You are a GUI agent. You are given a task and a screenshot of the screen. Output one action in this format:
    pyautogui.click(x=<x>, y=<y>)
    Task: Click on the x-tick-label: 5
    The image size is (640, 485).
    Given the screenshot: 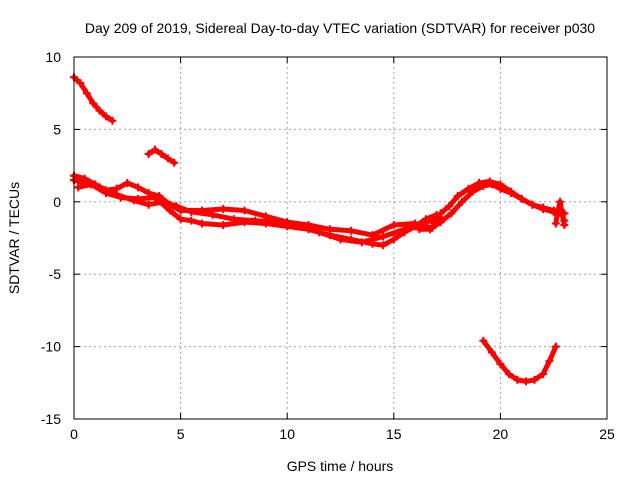 What is the action you would take?
    pyautogui.click(x=181, y=434)
    